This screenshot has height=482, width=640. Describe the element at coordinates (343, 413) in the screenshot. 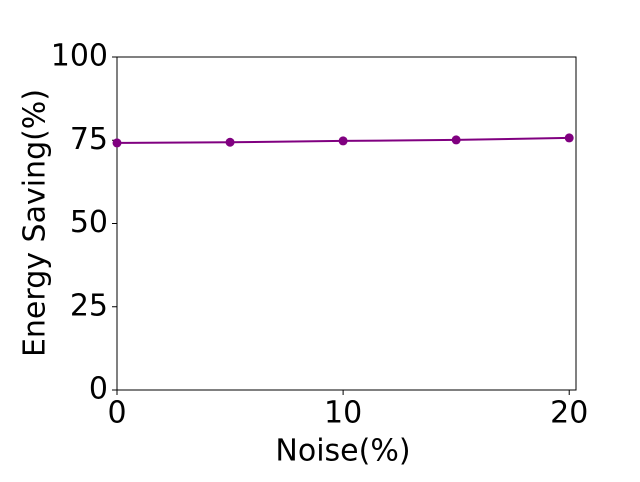

I see `x-tick-label: 10` at that location.